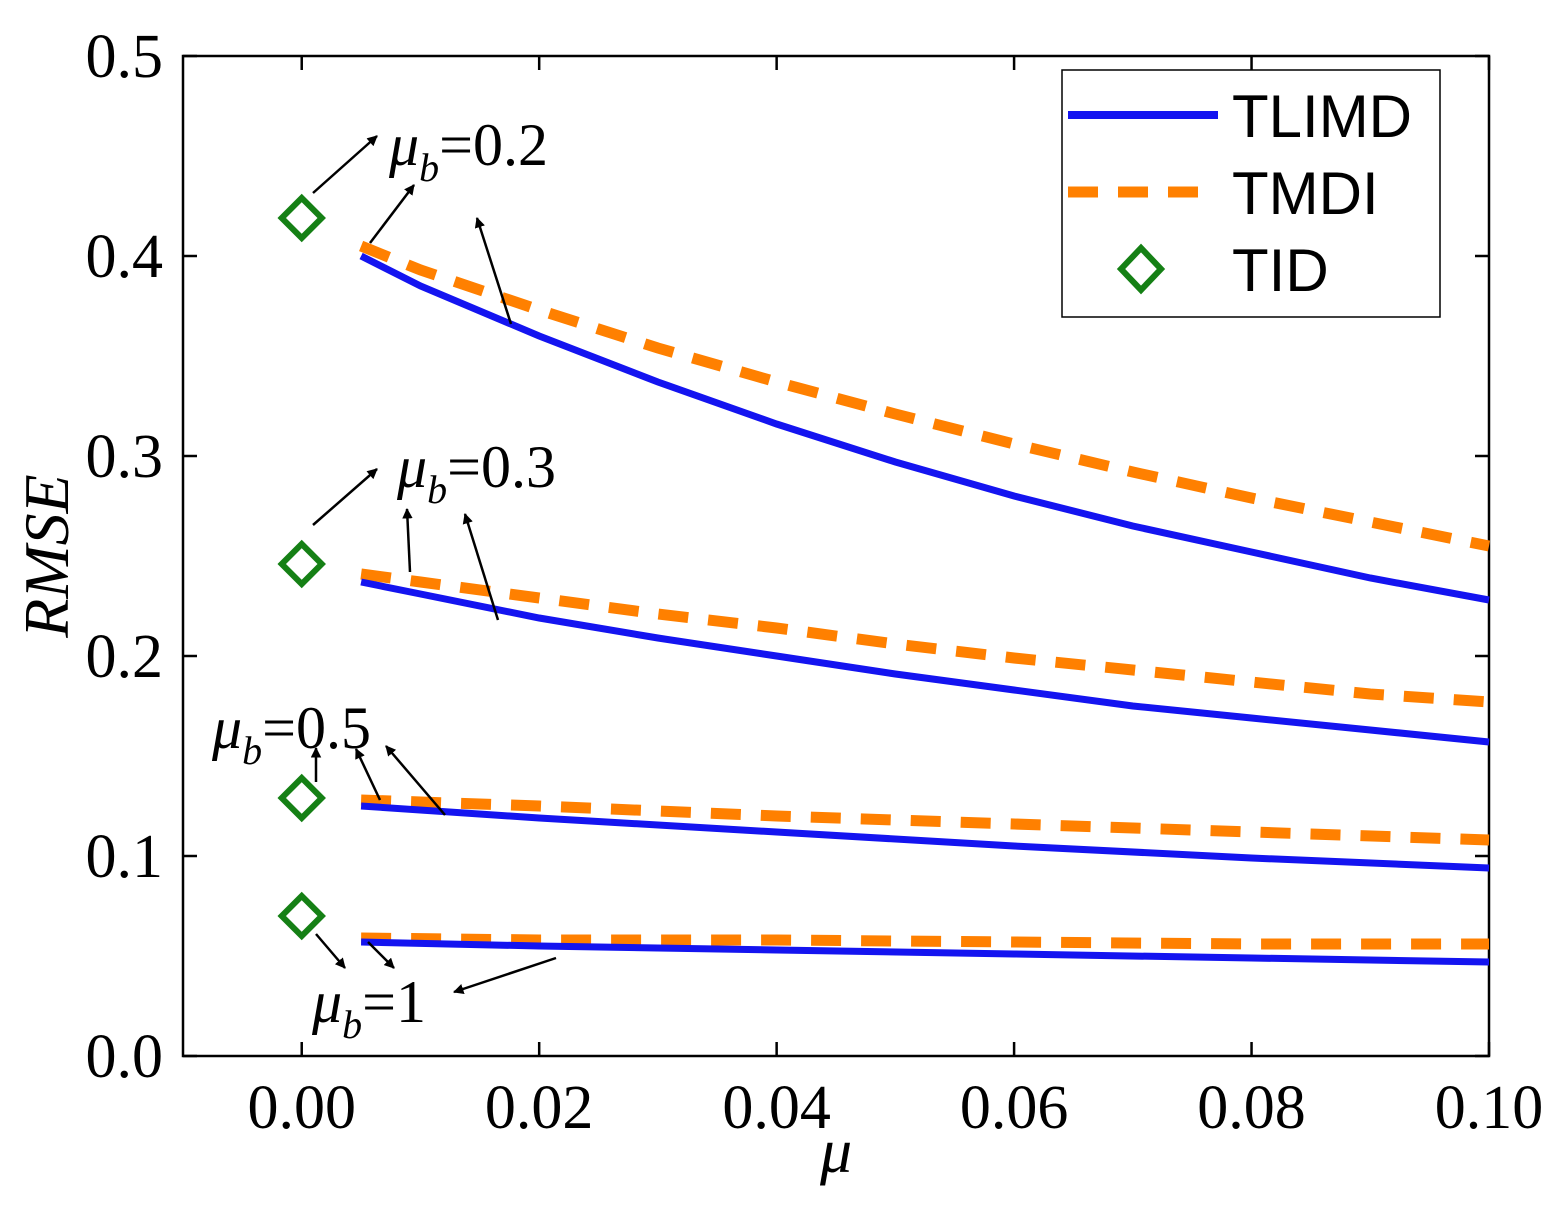 The height and width of the screenshot is (1208, 1562). What do you see at coordinates (301, 1108) in the screenshot?
I see `x-tick-label: 0.00` at bounding box center [301, 1108].